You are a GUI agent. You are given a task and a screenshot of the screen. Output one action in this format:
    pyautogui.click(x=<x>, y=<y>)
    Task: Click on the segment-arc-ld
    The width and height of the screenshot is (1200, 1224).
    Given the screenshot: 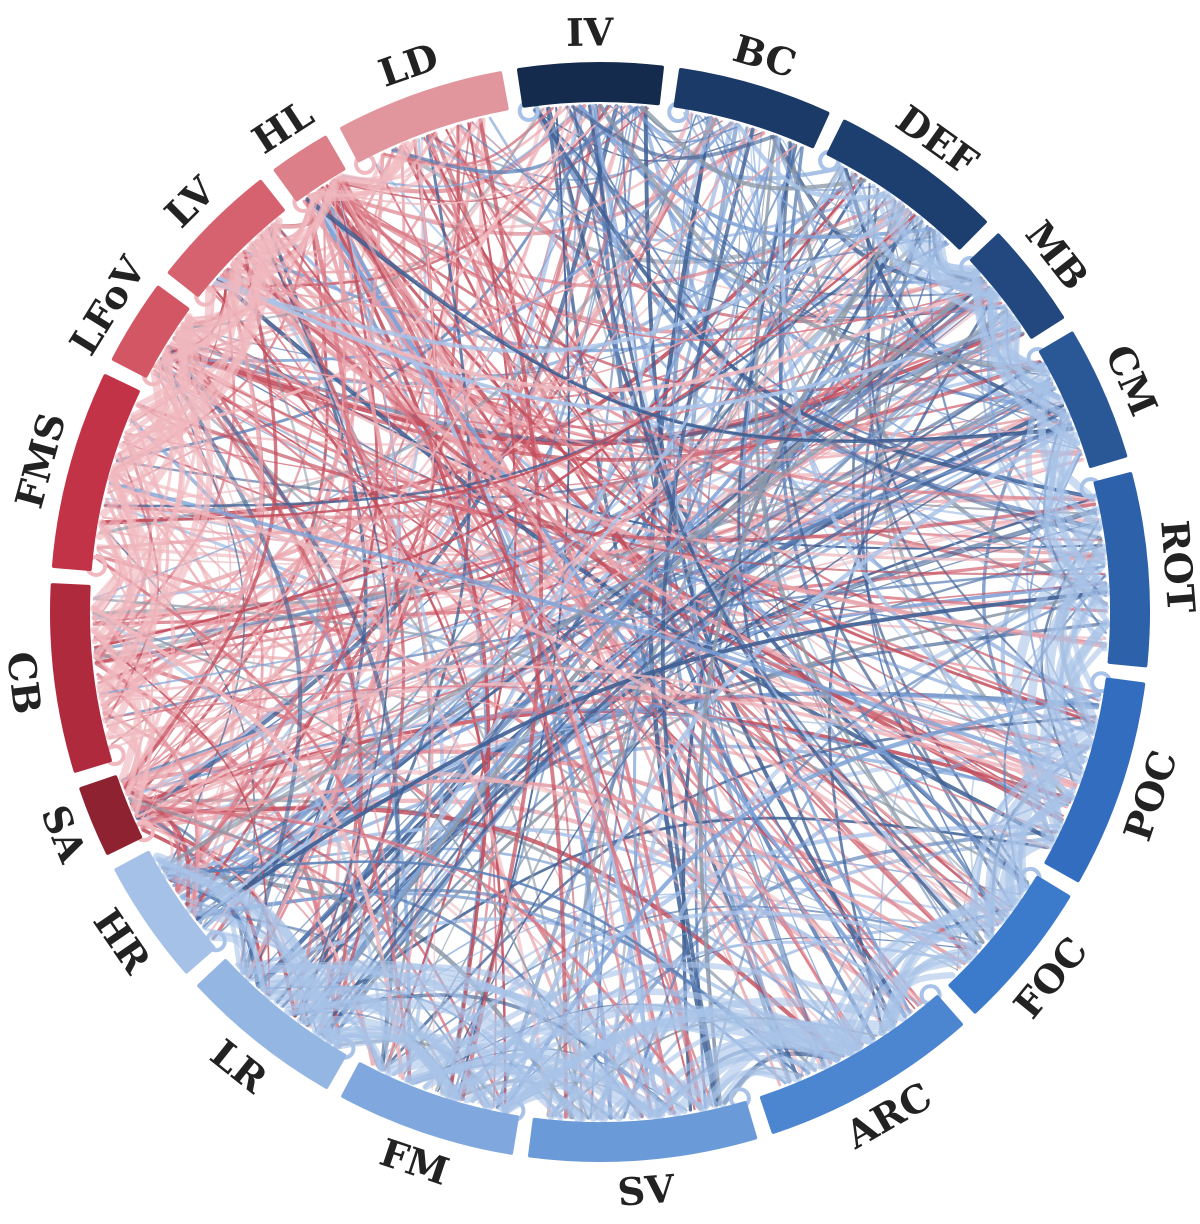 What is the action you would take?
    pyautogui.click(x=424, y=117)
    